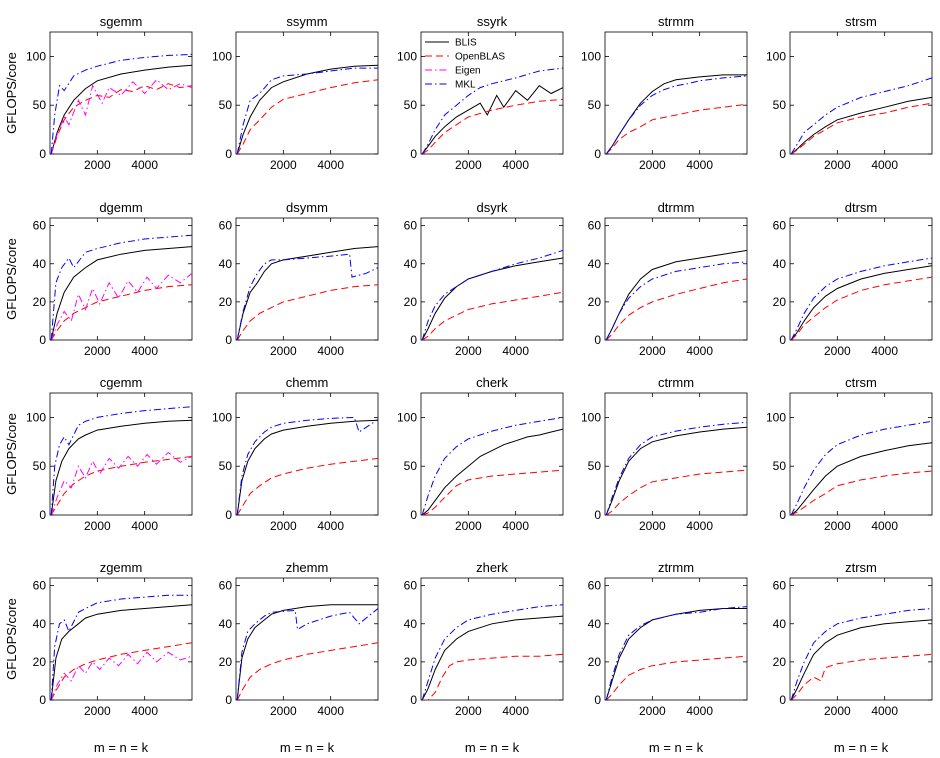 This screenshot has height=758, width=940. What do you see at coordinates (492, 207) in the screenshot?
I see `panel-title: dsyrk` at bounding box center [492, 207].